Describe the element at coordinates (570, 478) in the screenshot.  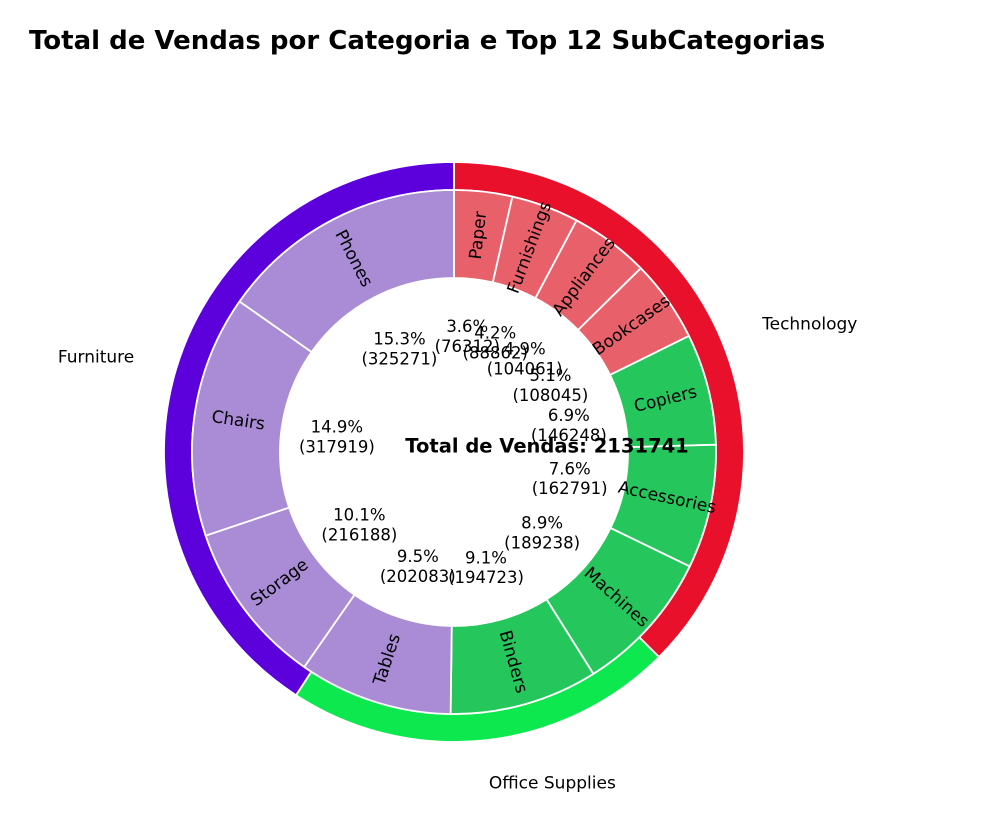
I see `slice-value-label-accessories: 7.6% (162791)` at that location.